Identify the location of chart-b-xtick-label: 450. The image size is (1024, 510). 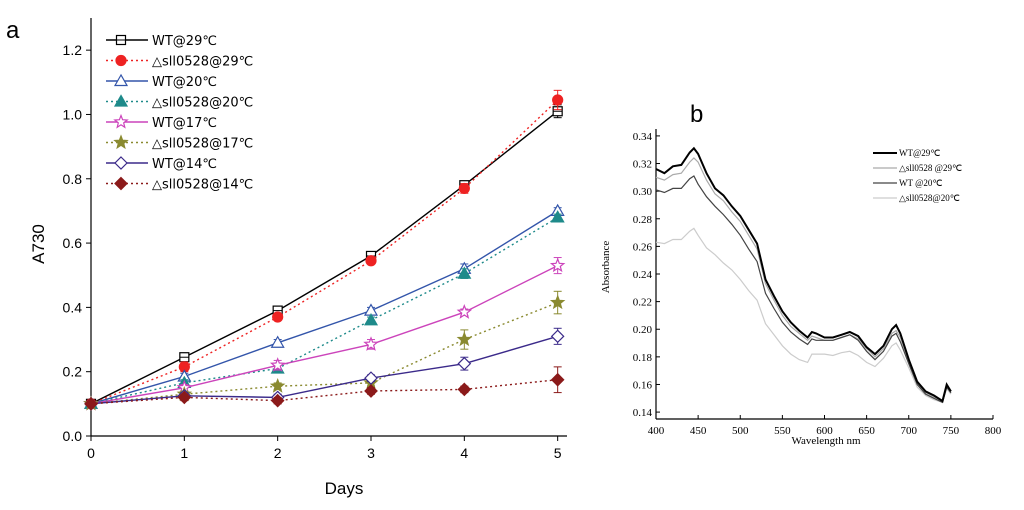
(698, 431).